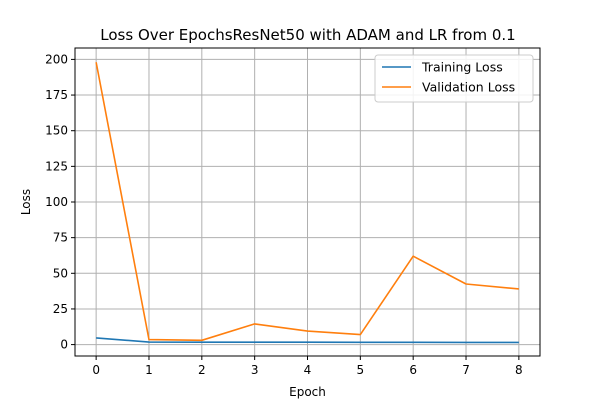  Describe the element at coordinates (60, 238) in the screenshot. I see `y-tick-label: 75` at that location.